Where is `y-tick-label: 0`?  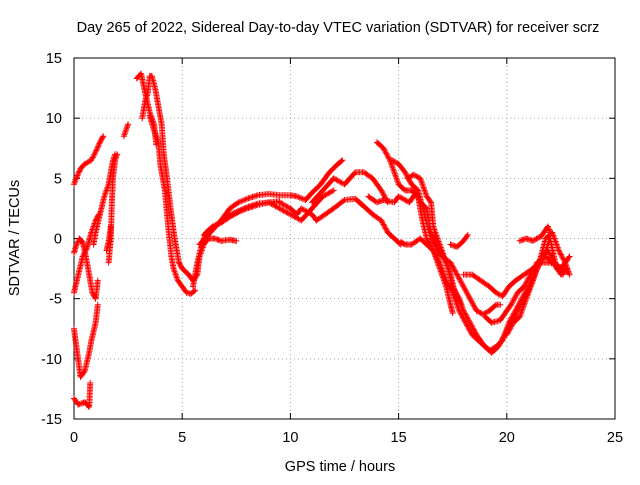
y-tick-label: 0 is located at coordinates (58, 240).